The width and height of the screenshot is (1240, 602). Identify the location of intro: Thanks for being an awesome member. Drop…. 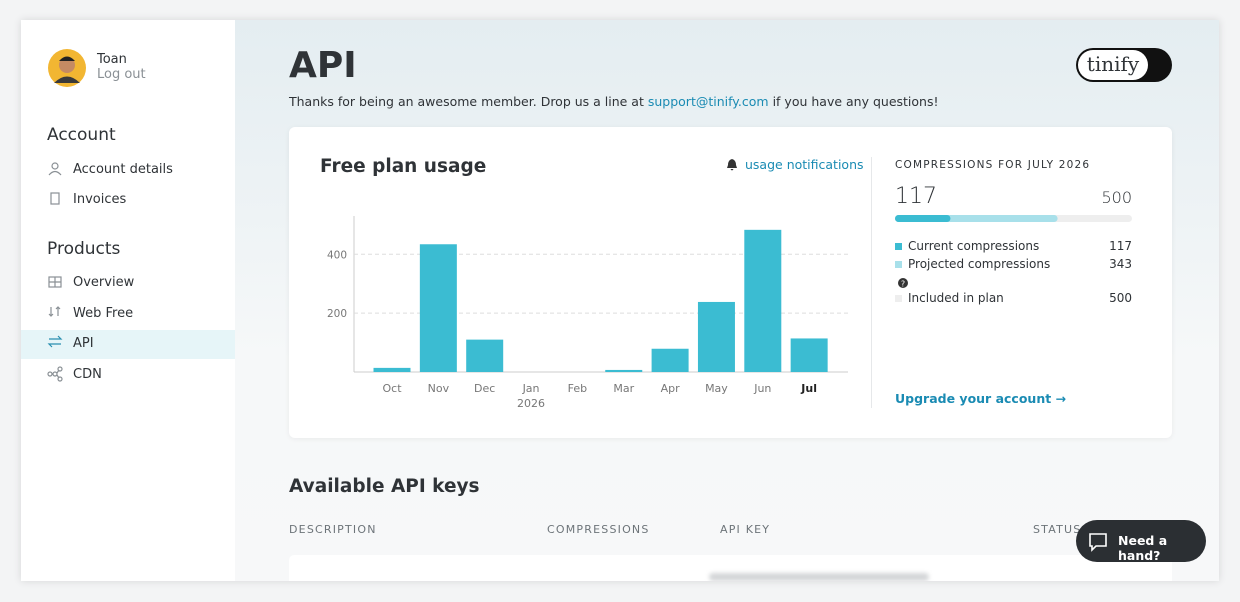
(614, 101).